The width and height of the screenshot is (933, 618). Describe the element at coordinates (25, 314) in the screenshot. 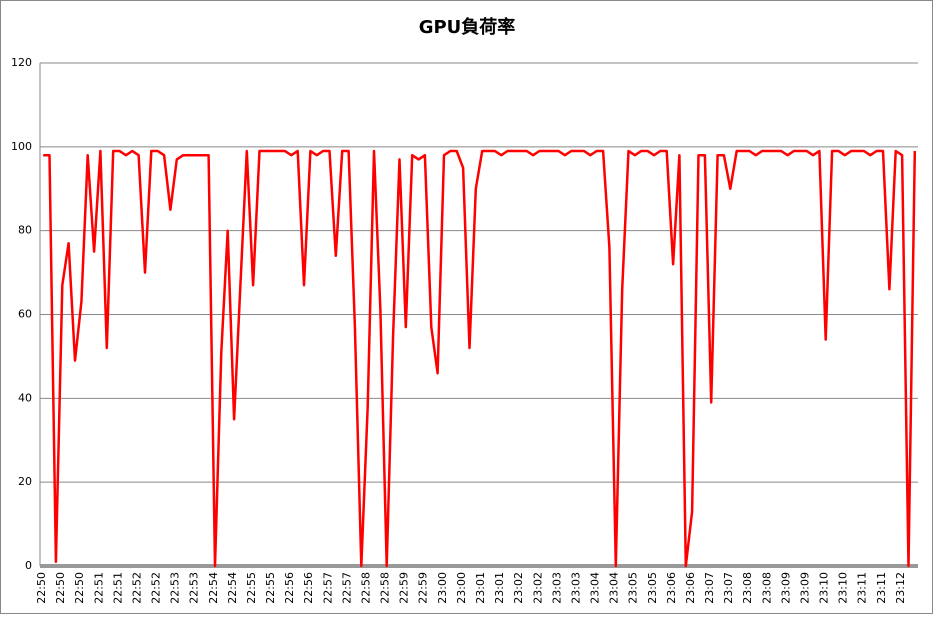

I see `y-tick-label: 60` at that location.